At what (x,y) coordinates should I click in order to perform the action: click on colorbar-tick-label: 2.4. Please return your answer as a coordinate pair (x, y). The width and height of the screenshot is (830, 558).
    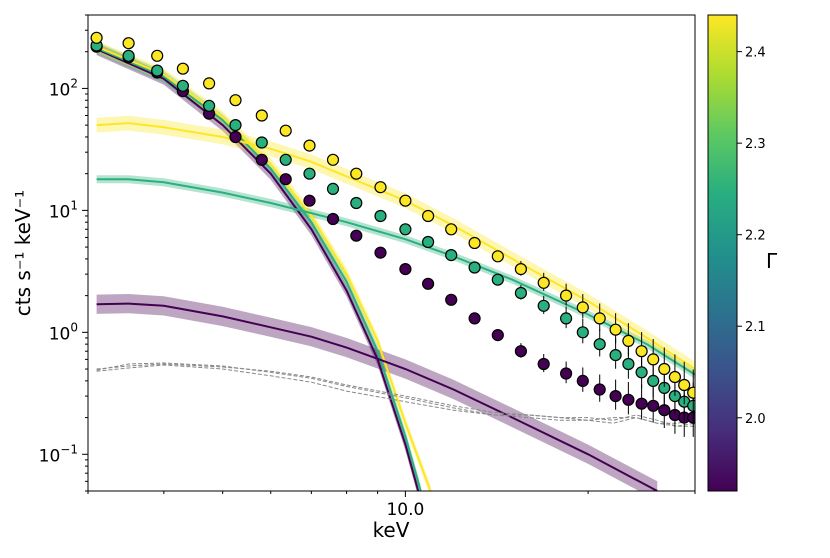
    Looking at the image, I should click on (755, 53).